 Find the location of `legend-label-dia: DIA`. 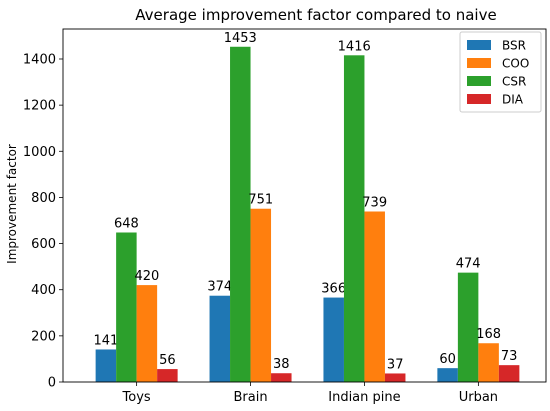

legend-label-dia: DIA is located at coordinates (513, 100).